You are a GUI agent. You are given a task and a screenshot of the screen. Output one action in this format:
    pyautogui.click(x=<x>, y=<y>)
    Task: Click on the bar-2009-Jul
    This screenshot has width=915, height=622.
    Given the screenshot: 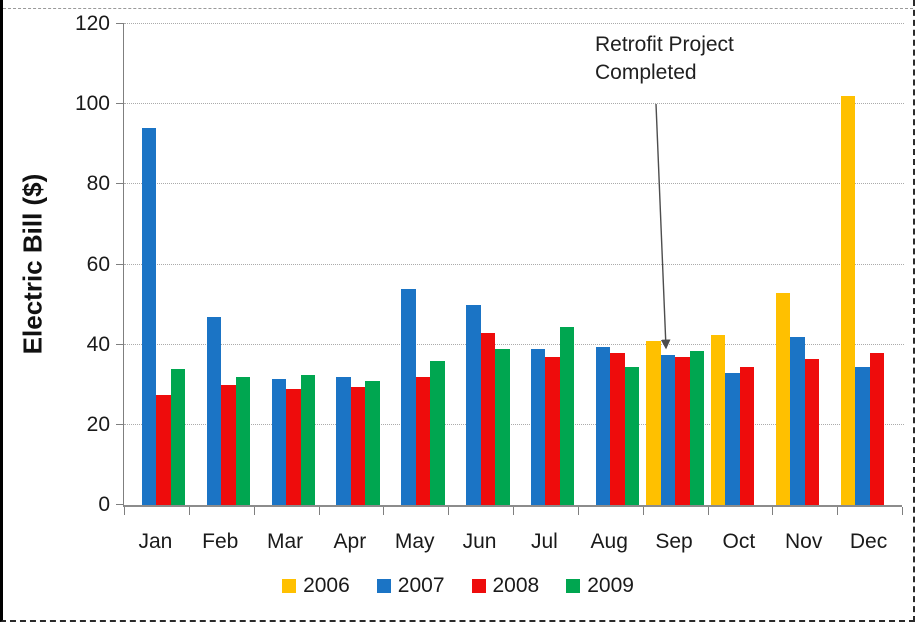 What is the action you would take?
    pyautogui.click(x=567, y=415)
    